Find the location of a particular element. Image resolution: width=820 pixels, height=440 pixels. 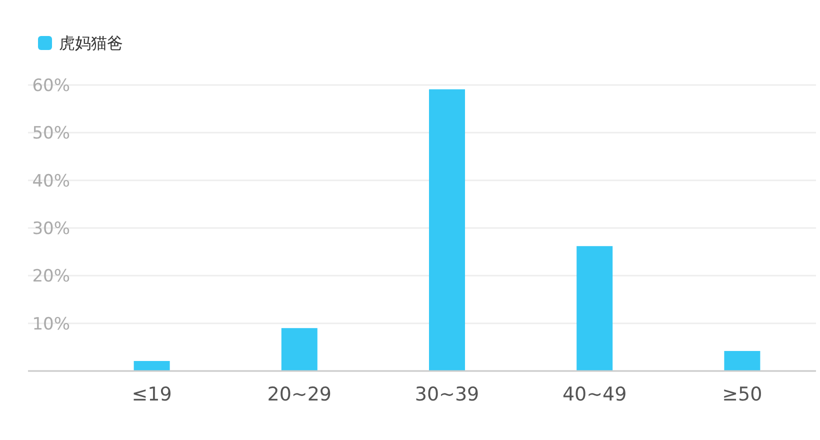

y-tick-label: 10% is located at coordinates (51, 324).